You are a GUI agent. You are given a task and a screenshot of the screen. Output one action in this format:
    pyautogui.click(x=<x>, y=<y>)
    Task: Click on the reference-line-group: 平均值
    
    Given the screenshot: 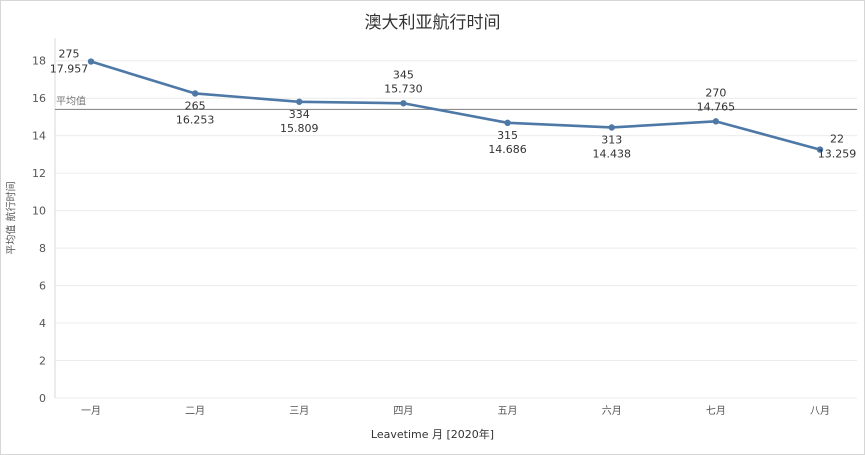 What is the action you would take?
    pyautogui.click(x=456, y=102)
    